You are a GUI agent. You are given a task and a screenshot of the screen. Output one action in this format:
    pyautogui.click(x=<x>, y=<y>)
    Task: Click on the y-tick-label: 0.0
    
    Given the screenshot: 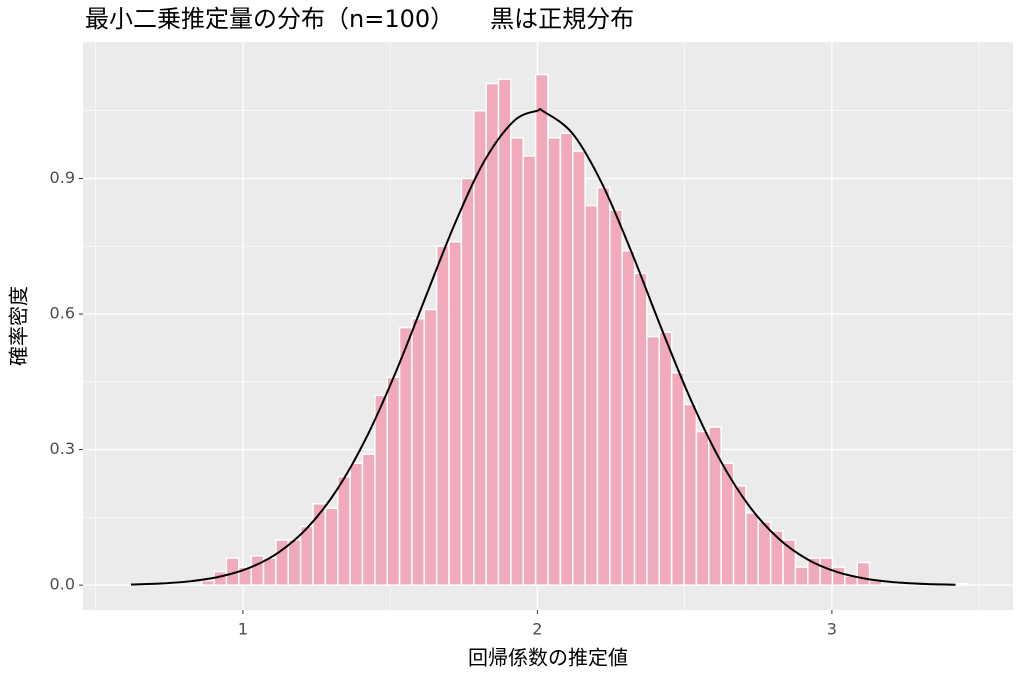 What is the action you would take?
    pyautogui.click(x=62, y=584)
    